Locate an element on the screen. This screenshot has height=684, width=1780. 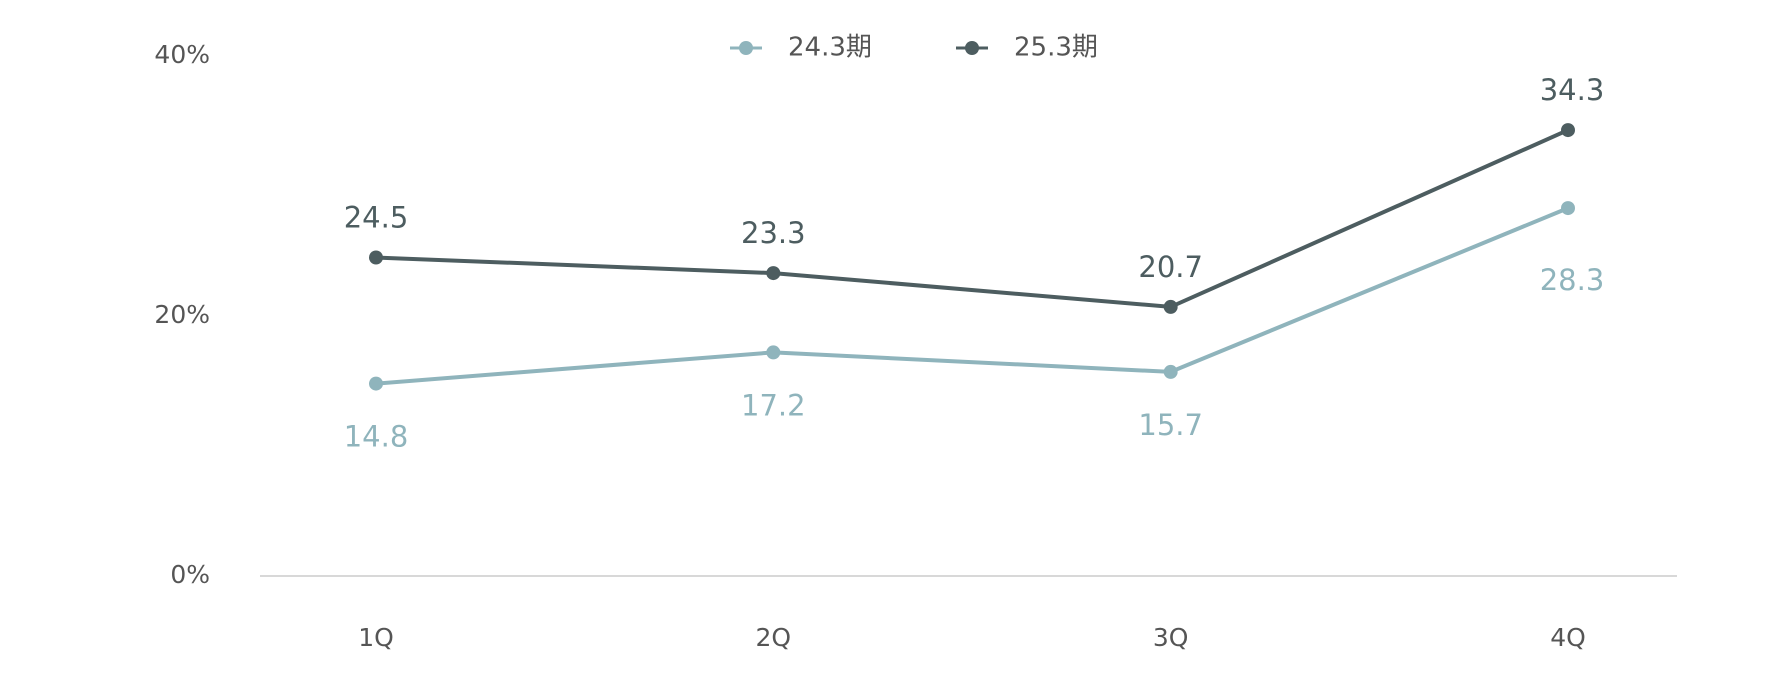
data-label: 15.7 is located at coordinates (1170, 425).